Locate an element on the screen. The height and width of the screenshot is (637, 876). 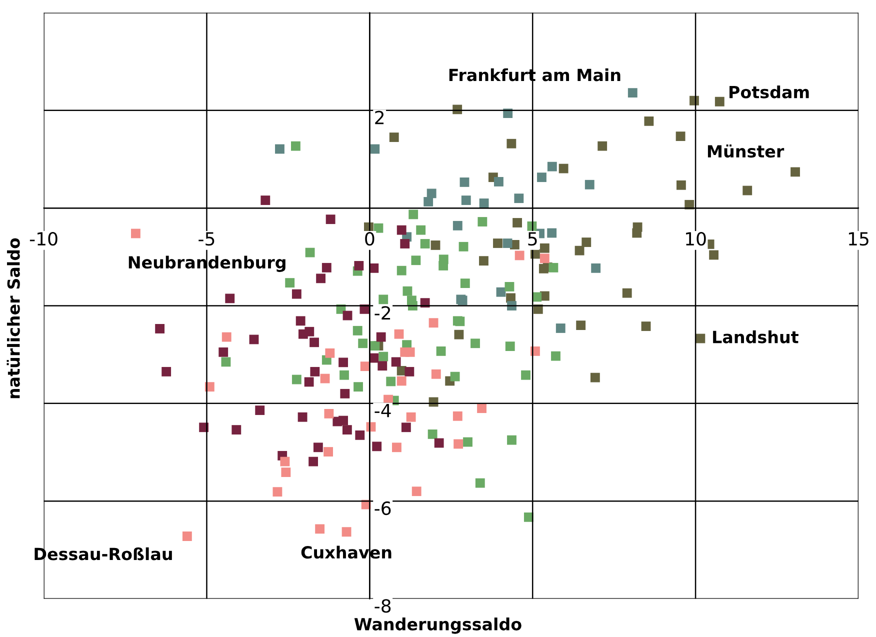
y-tick-label: -4 is located at coordinates (382, 411).